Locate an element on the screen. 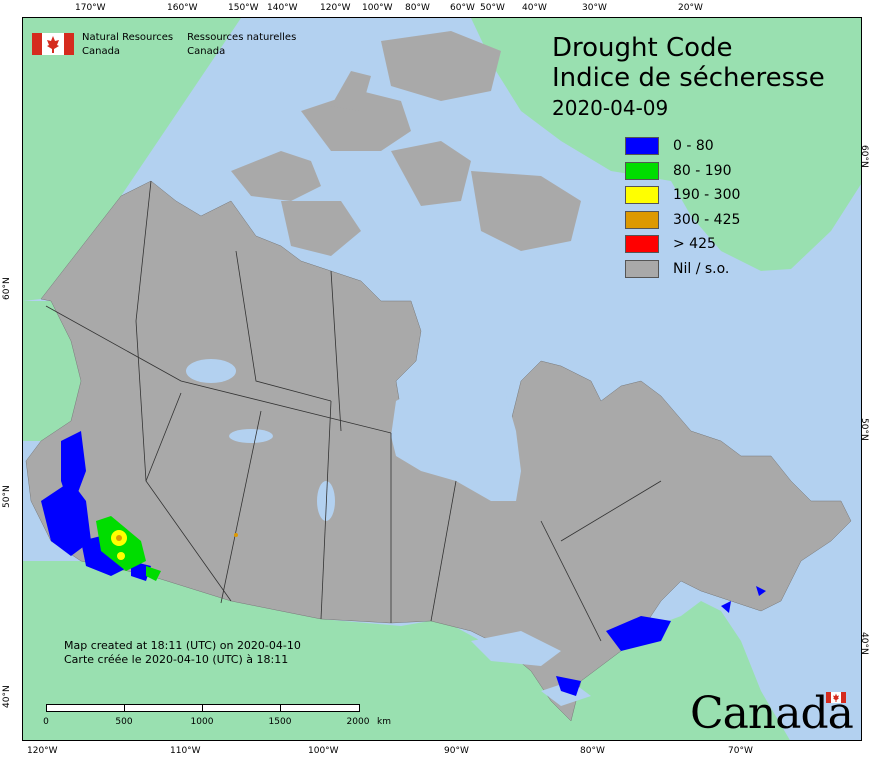 The width and height of the screenshot is (880, 760). lon-label: 170°W is located at coordinates (90, 8).